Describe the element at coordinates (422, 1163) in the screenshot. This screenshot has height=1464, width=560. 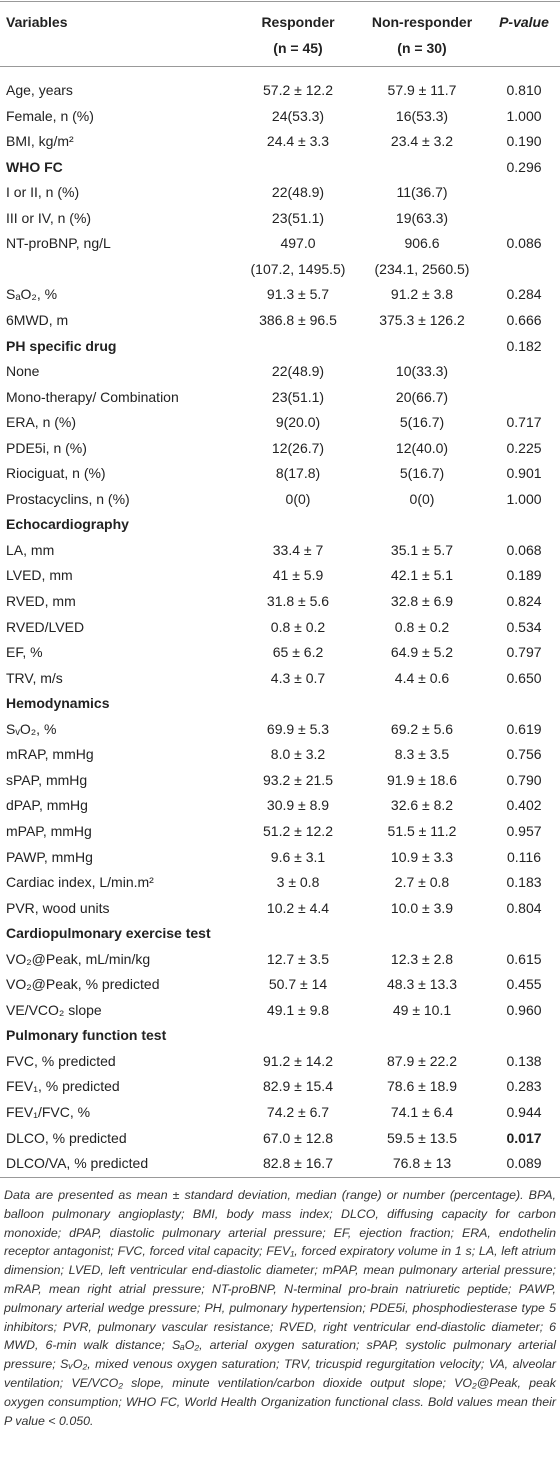
I see `non-responder-cell: 76.8 ± 13` at that location.